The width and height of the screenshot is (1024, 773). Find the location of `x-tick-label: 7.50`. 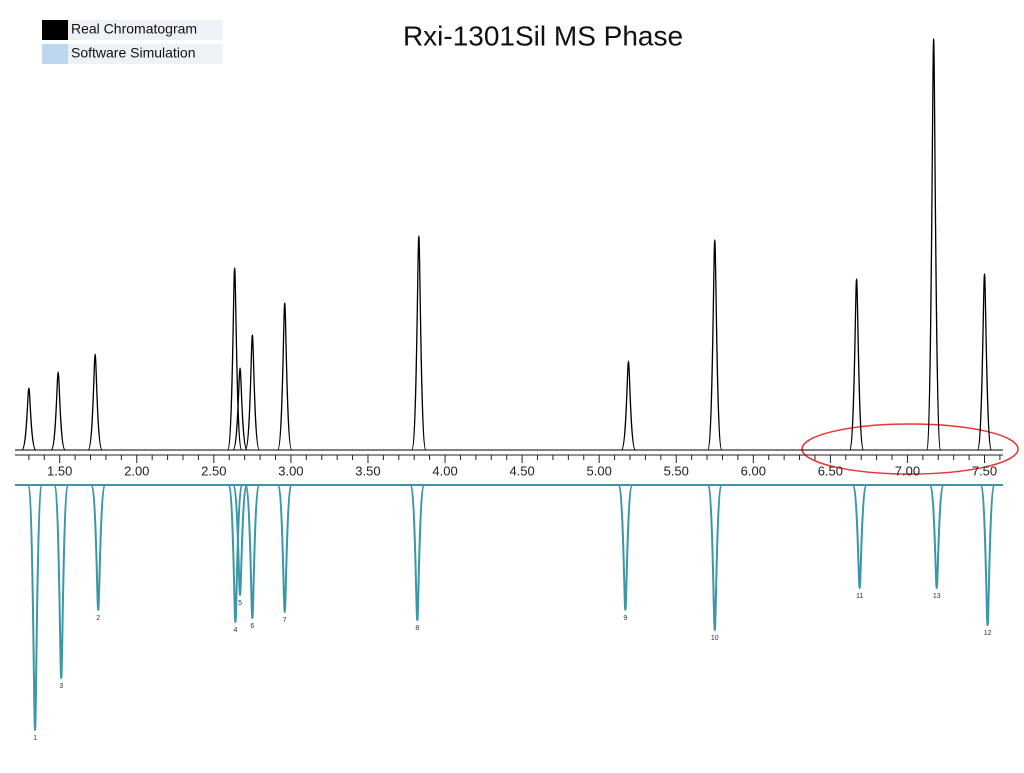

x-tick-label: 7.50 is located at coordinates (984, 470).